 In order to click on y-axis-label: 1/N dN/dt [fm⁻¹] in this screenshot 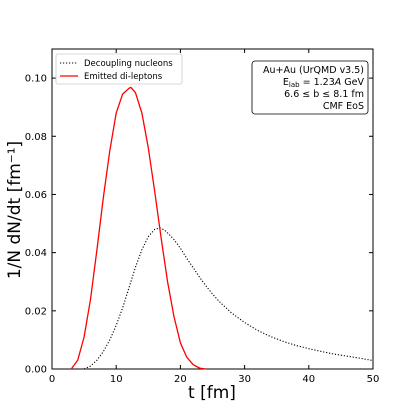, I will do `click(15, 210)`.